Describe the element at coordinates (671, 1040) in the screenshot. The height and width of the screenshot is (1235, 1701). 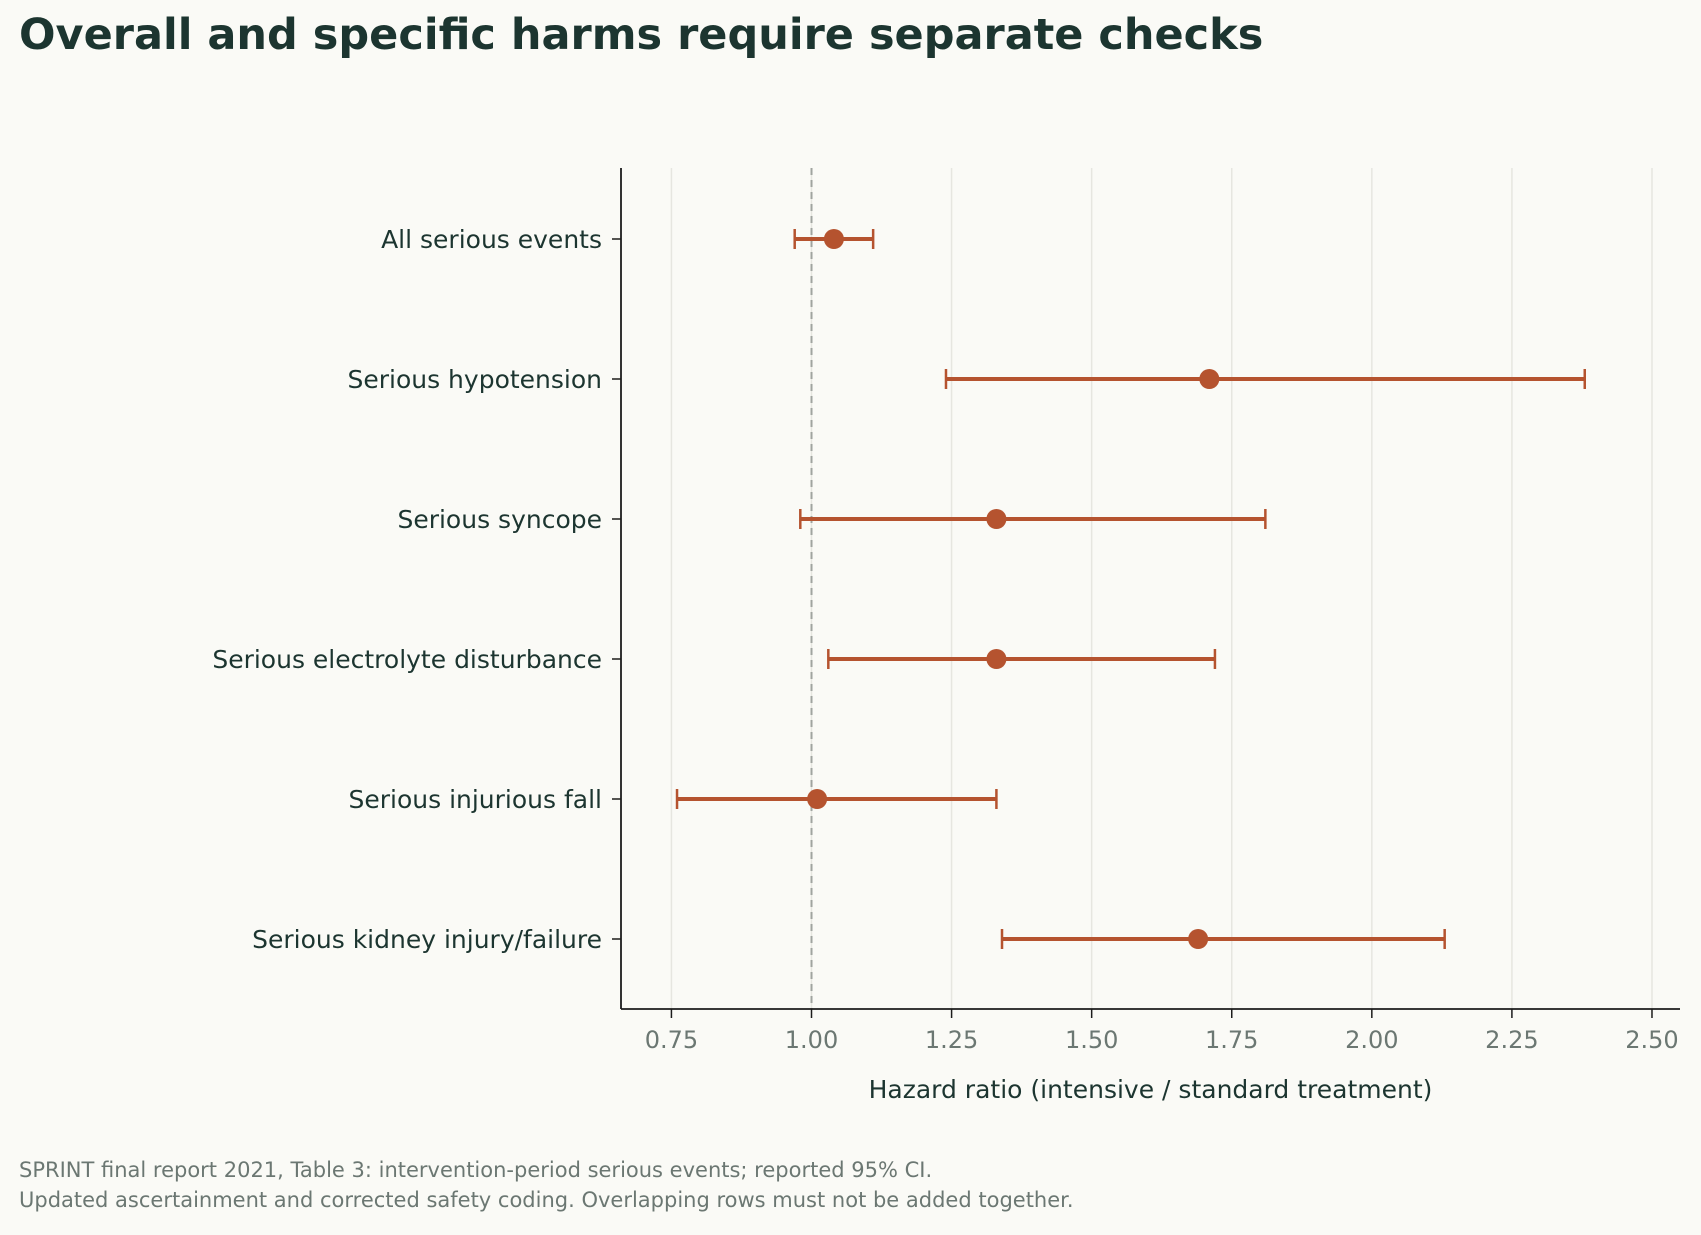
I see `x-tick-label: 0.75` at that location.